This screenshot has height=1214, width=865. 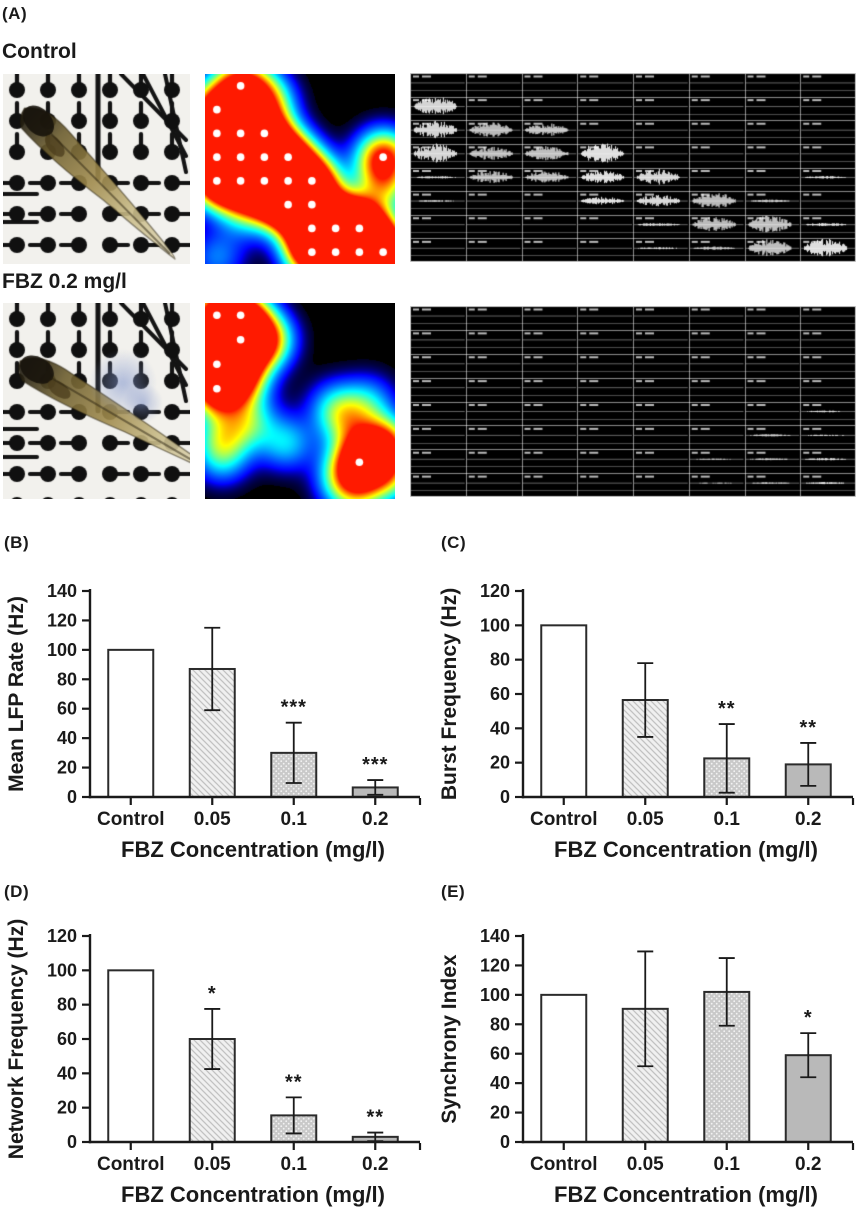 I want to click on y-axis-title: Network Frequency (Hz), so click(x=16, y=1039).